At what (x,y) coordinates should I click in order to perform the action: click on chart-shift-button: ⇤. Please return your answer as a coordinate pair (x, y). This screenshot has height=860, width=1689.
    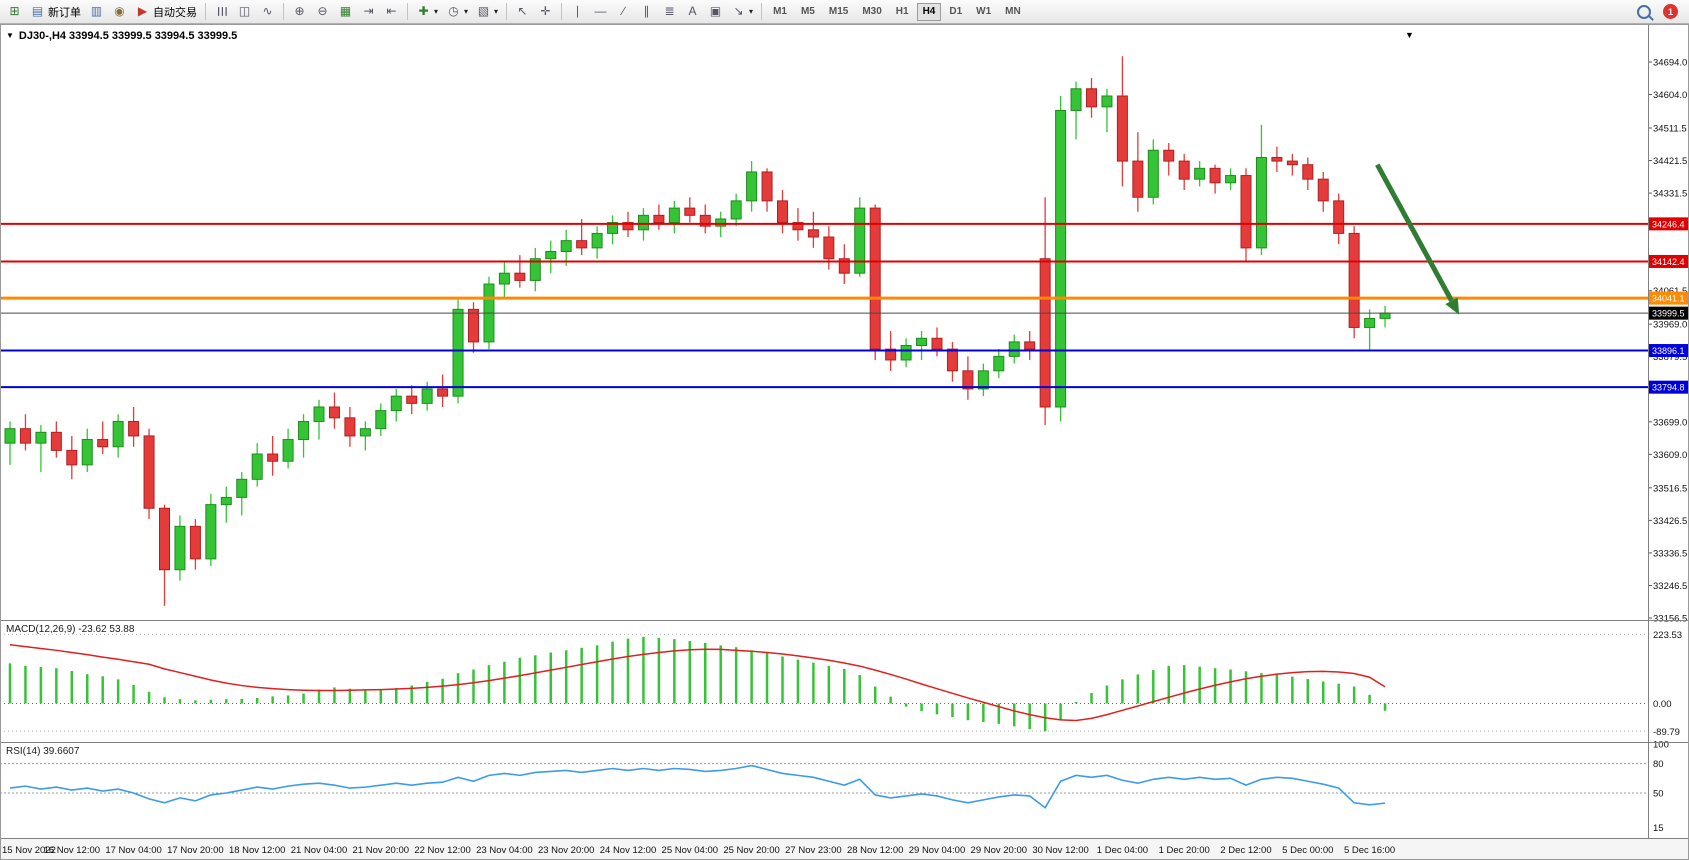
    Looking at the image, I should click on (391, 12).